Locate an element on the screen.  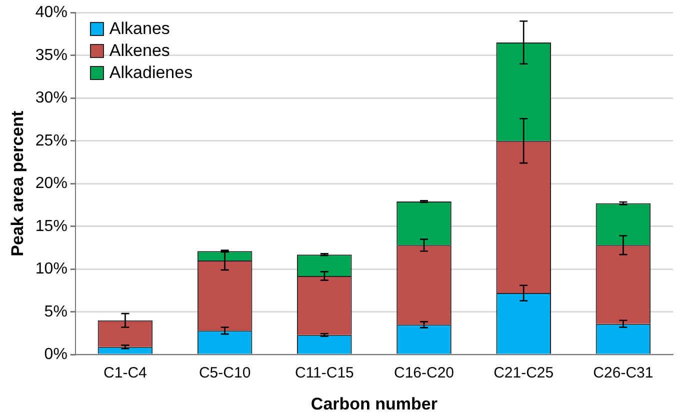
y-tick-label: 40% is located at coordinates (51, 13).